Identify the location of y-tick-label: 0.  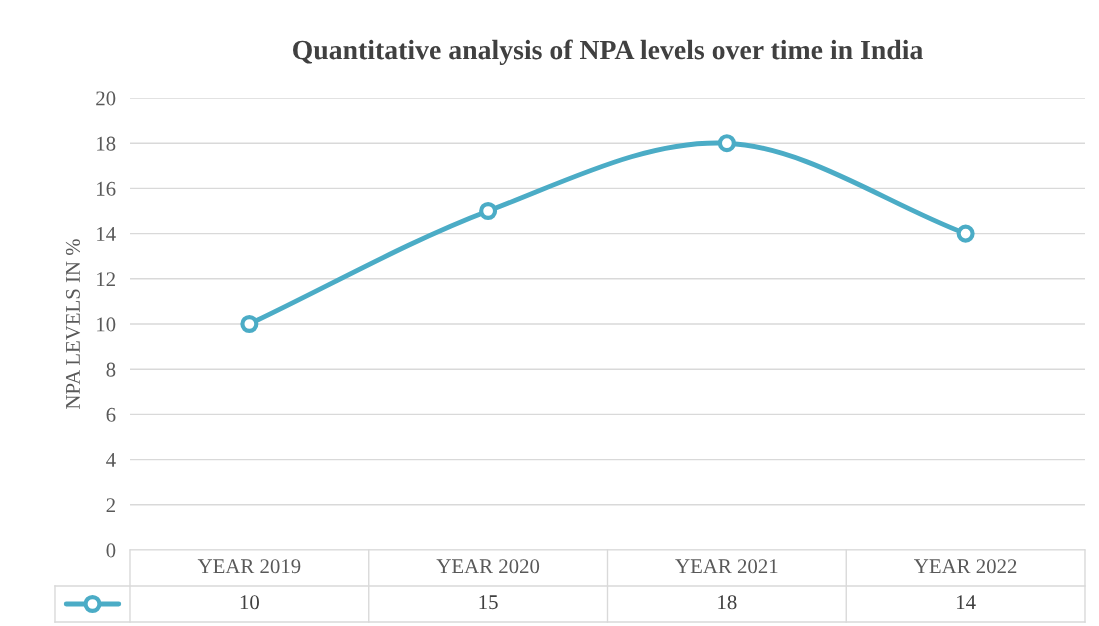
(111, 550).